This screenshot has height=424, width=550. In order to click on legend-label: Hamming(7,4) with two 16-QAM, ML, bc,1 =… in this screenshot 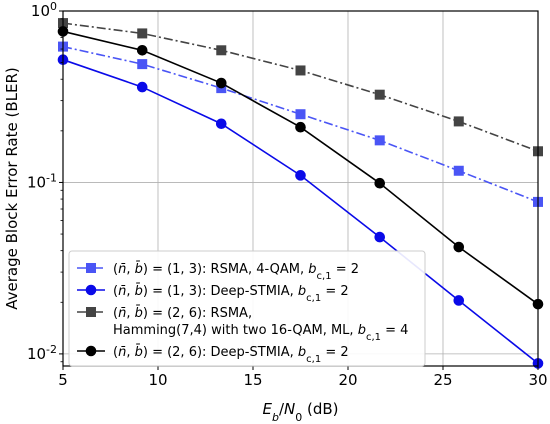, I will do `click(260, 333)`.